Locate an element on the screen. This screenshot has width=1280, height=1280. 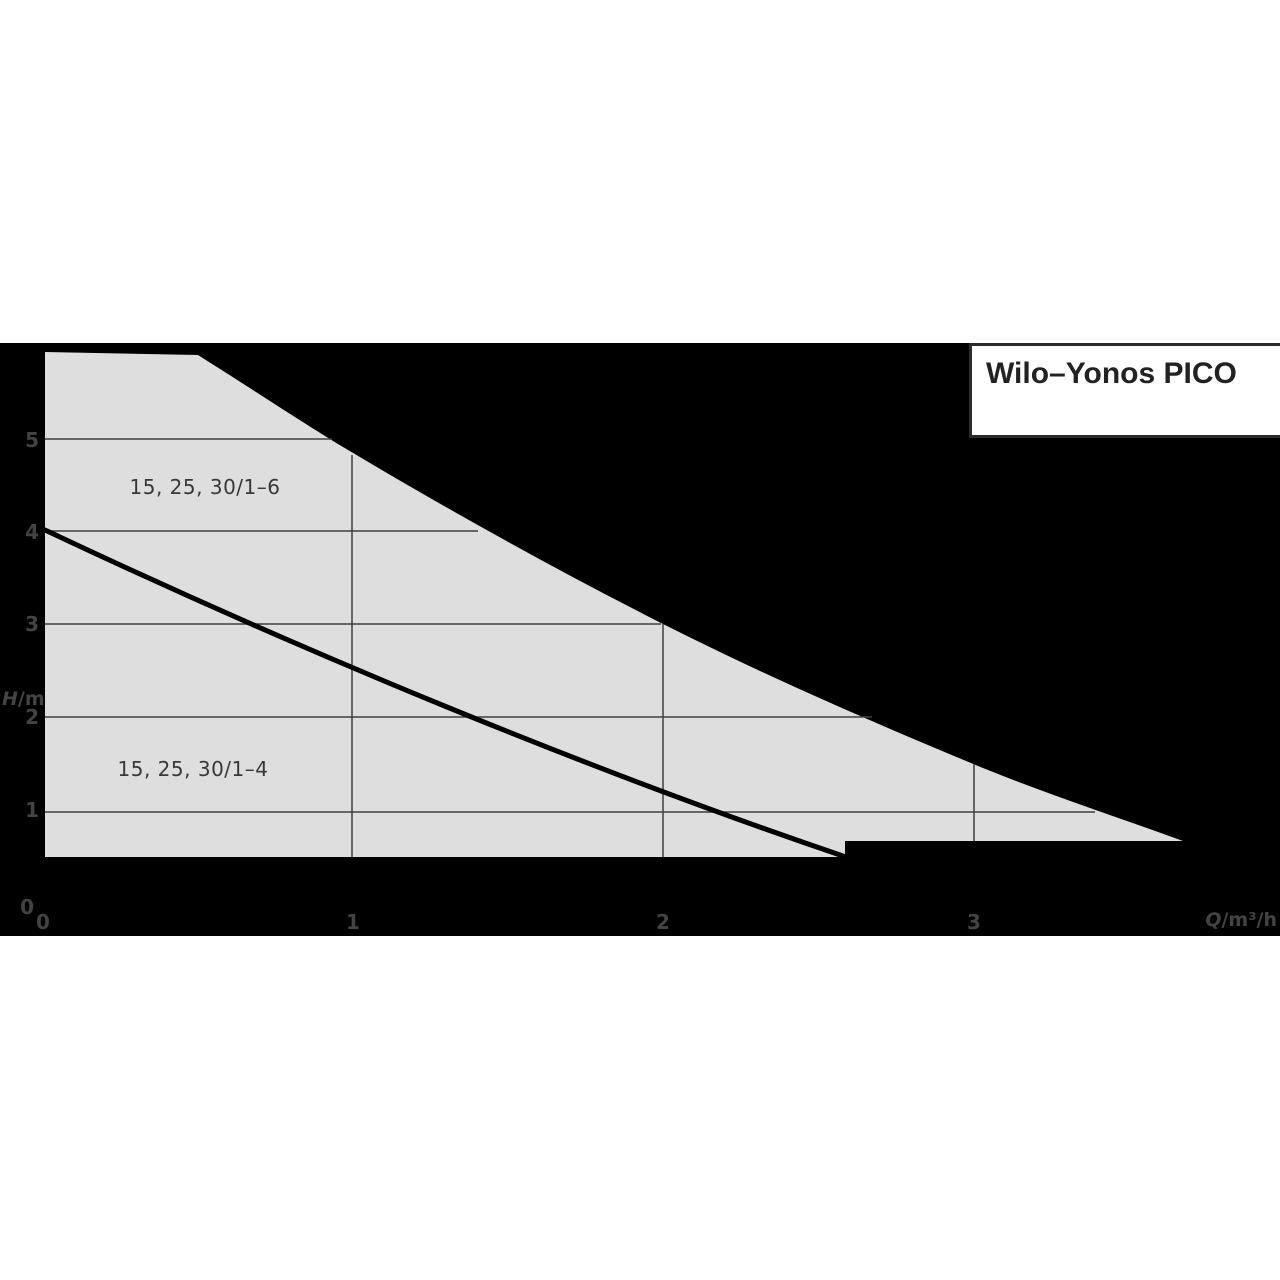
x-axis-unit-label: Q/m³/h is located at coordinates (1241, 920).